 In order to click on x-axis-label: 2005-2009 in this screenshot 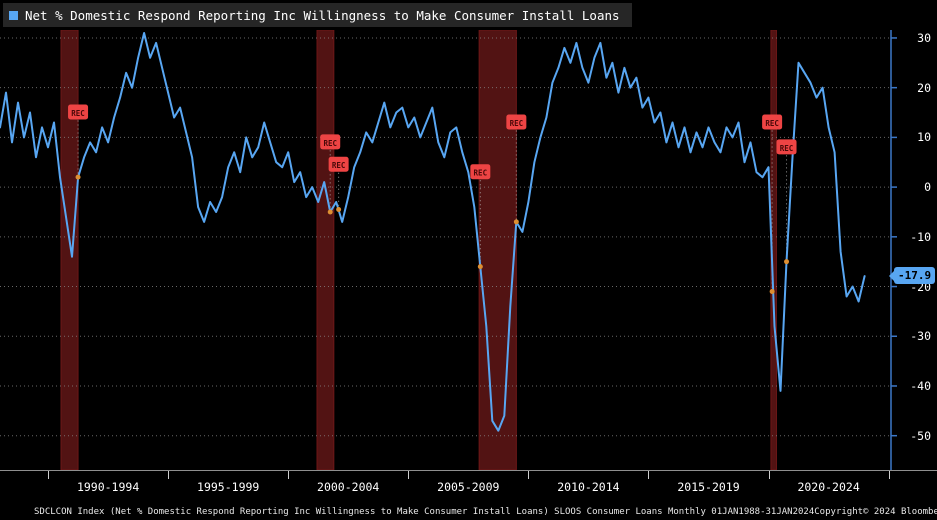, I will do `click(468, 487)`.